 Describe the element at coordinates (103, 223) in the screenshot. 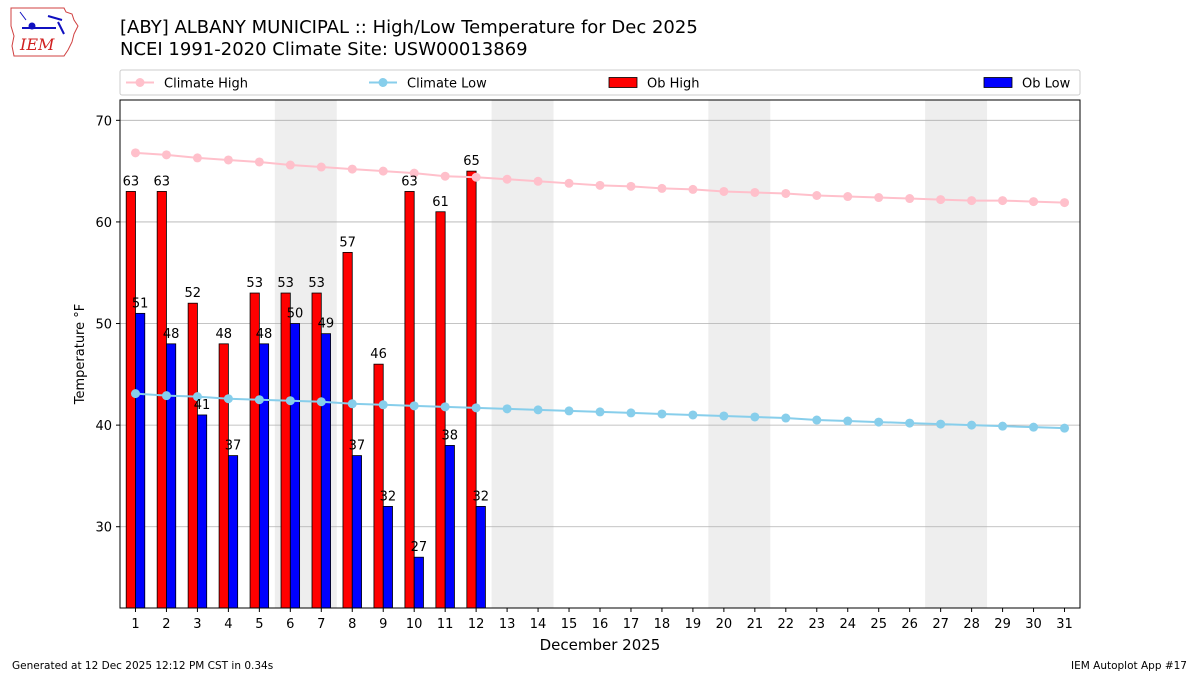

I see `y-tick-label: 60` at that location.